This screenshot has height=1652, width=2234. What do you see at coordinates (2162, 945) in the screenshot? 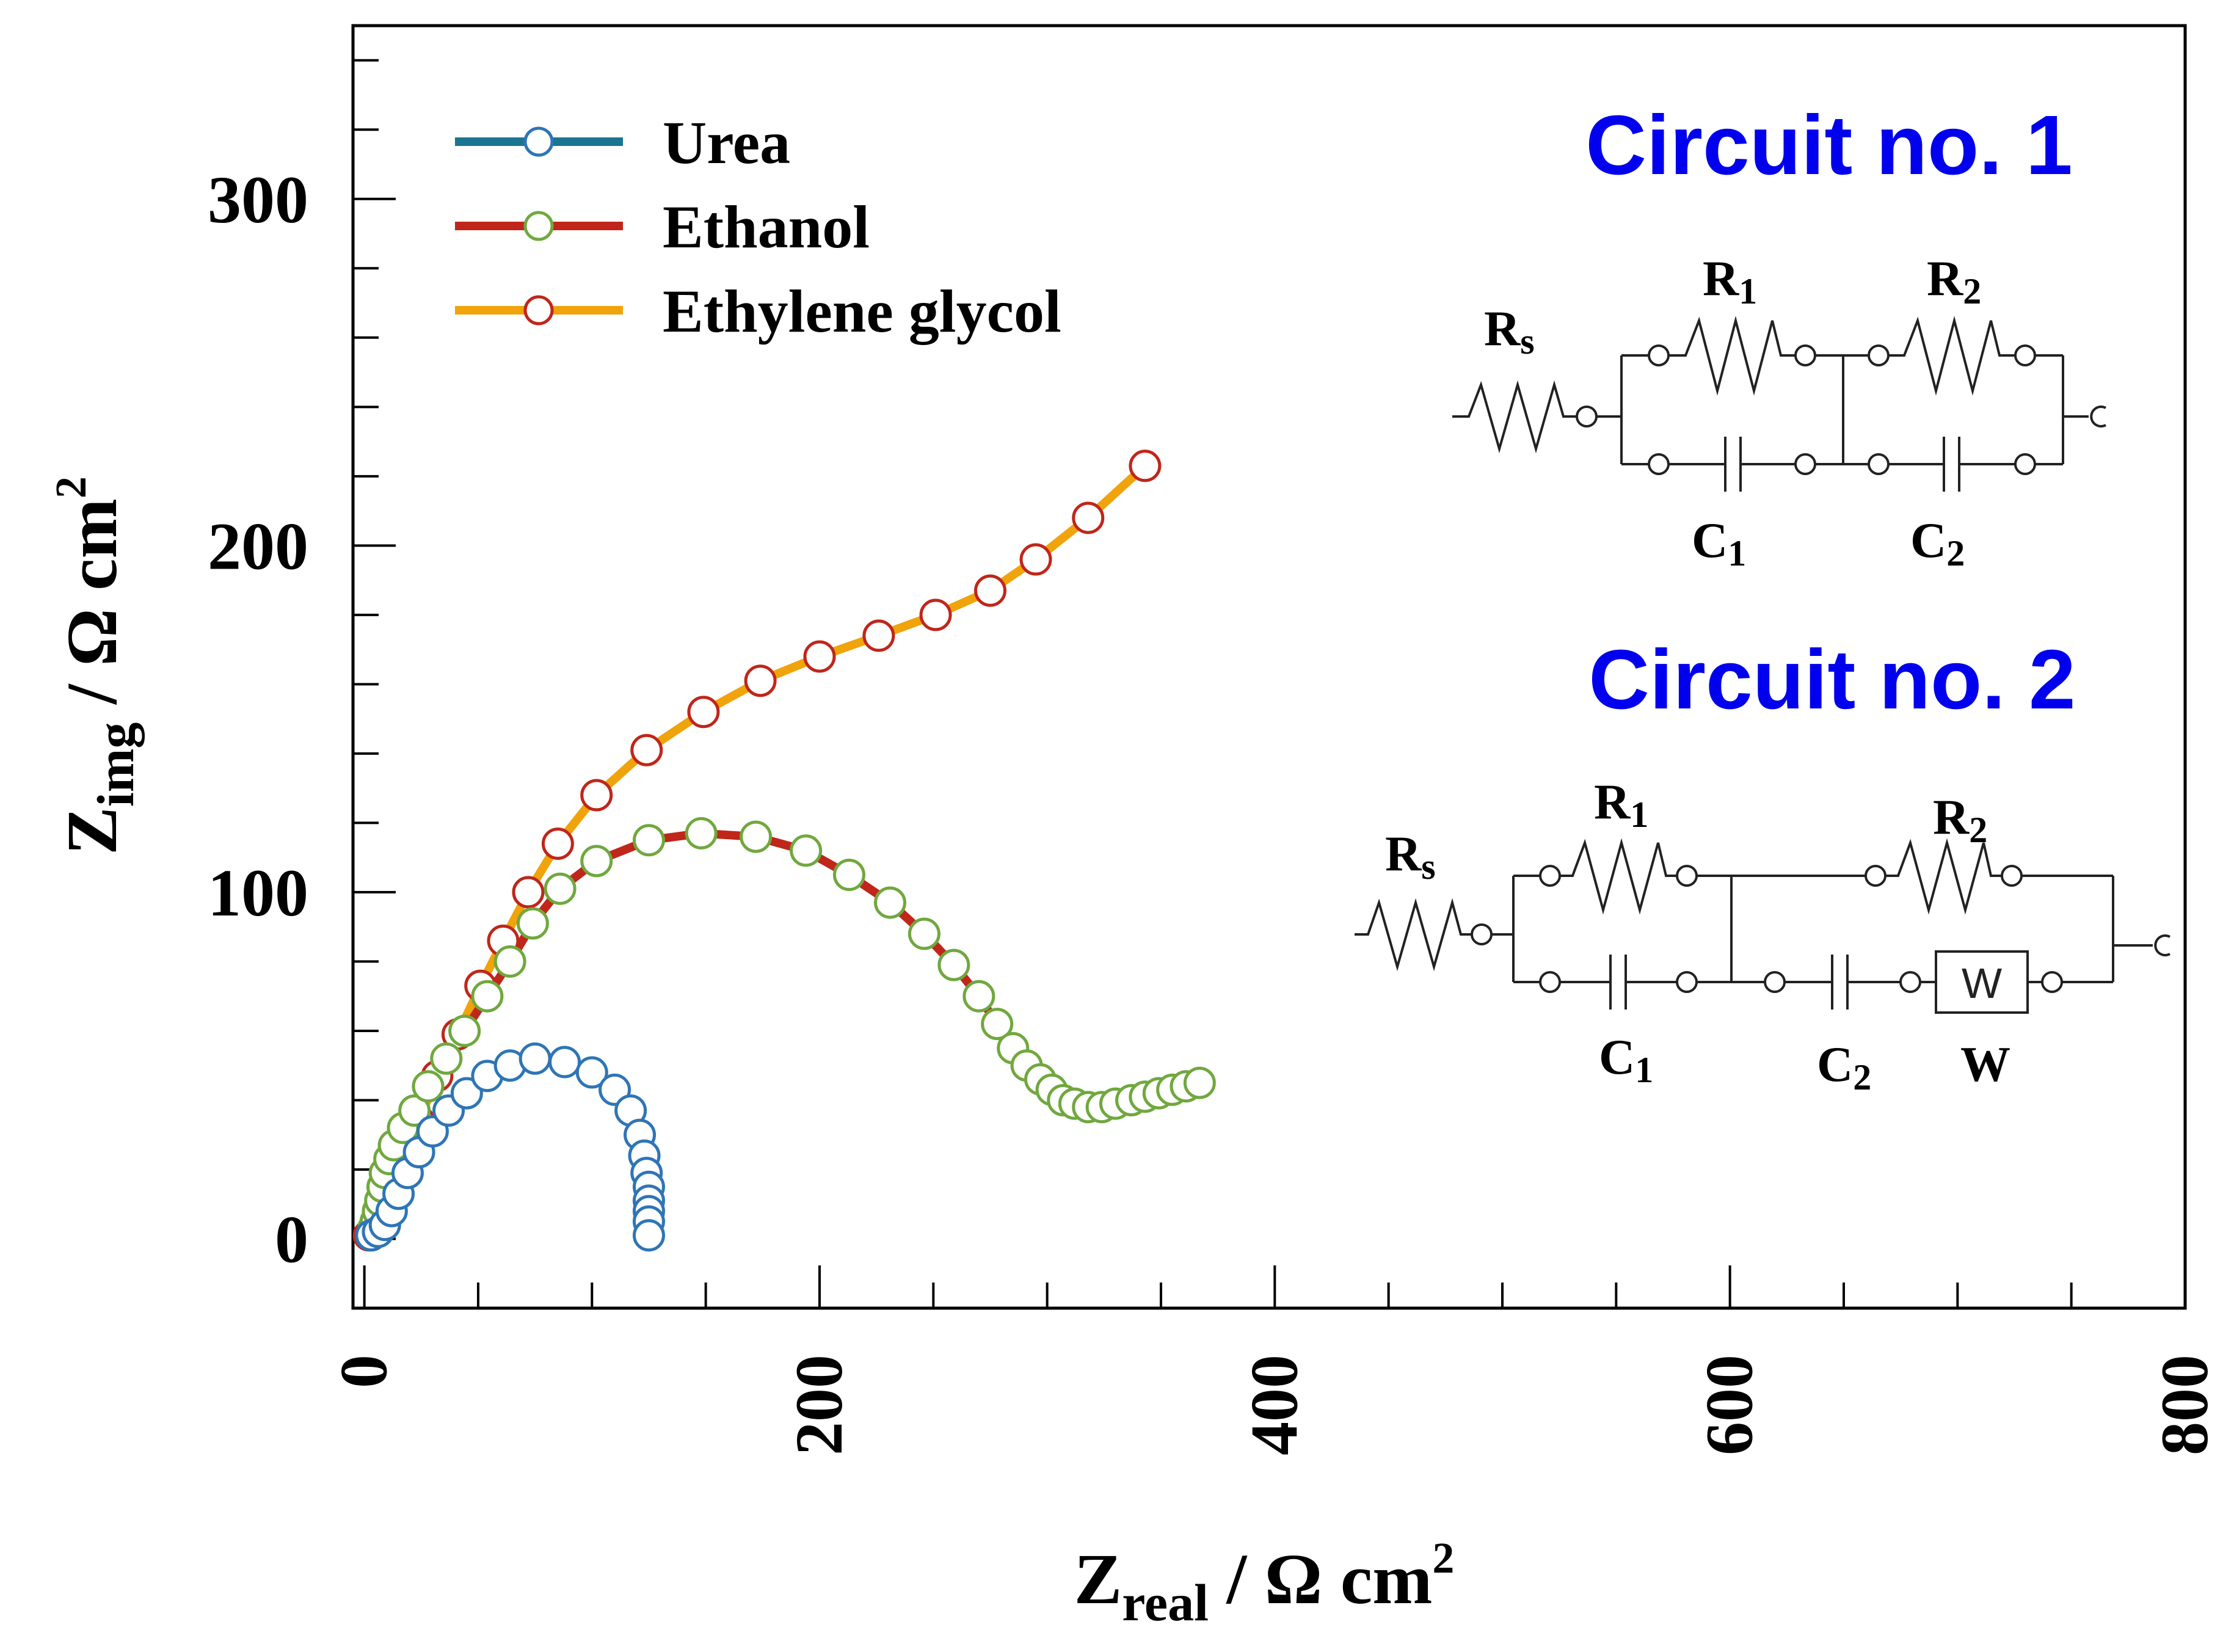
I see `circuit-2-terminal` at bounding box center [2162, 945].